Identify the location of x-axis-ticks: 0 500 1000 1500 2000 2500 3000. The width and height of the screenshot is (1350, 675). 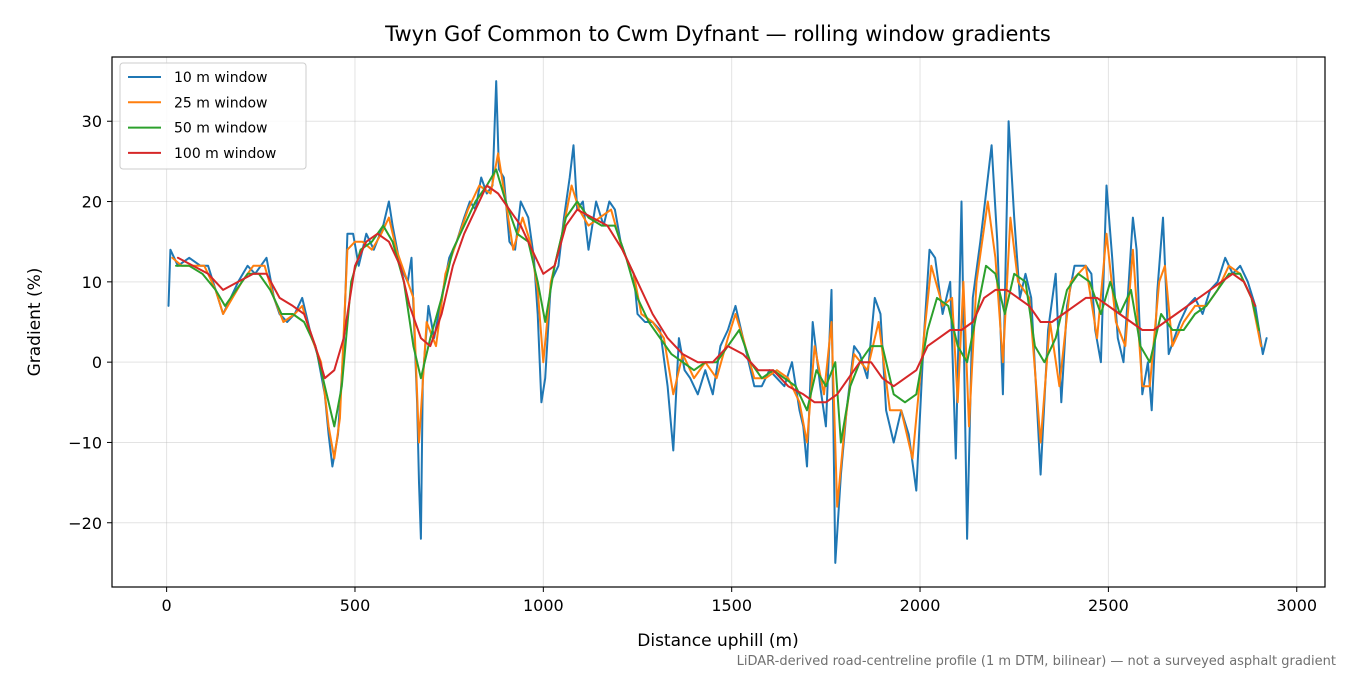
(739, 601).